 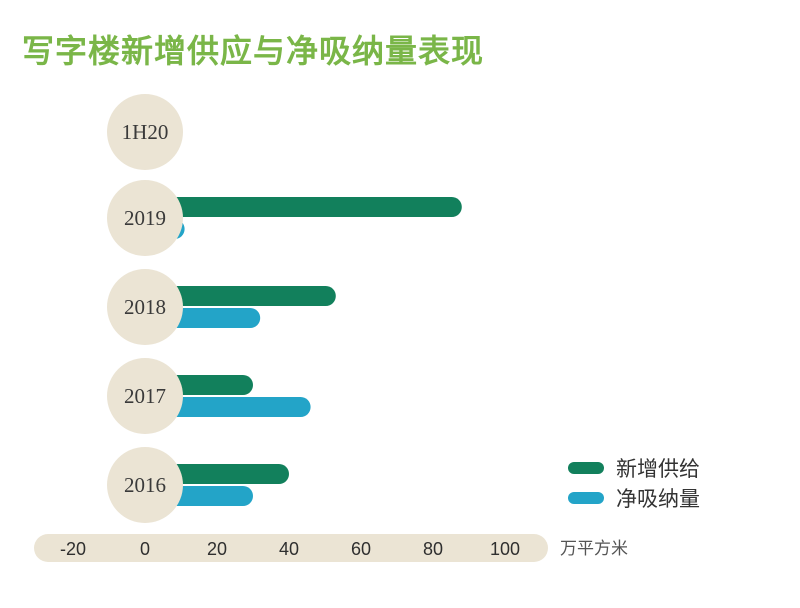 I want to click on x-axis-band, so click(x=291, y=548).